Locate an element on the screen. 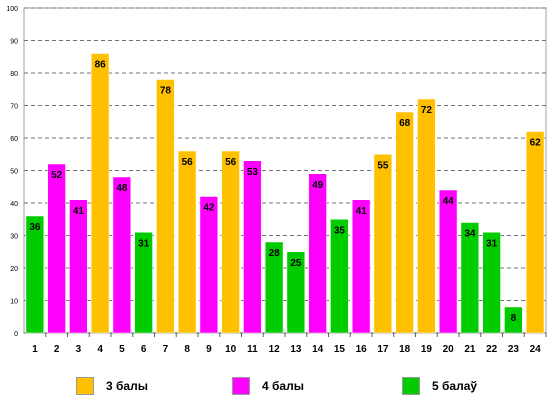  legend-label-4: 4 балы is located at coordinates (283, 386).